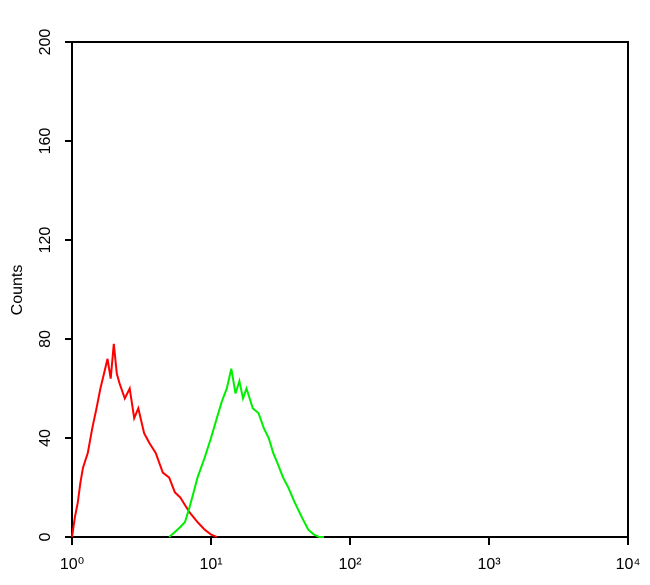  I want to click on y-tick-label: 80, so click(45, 339).